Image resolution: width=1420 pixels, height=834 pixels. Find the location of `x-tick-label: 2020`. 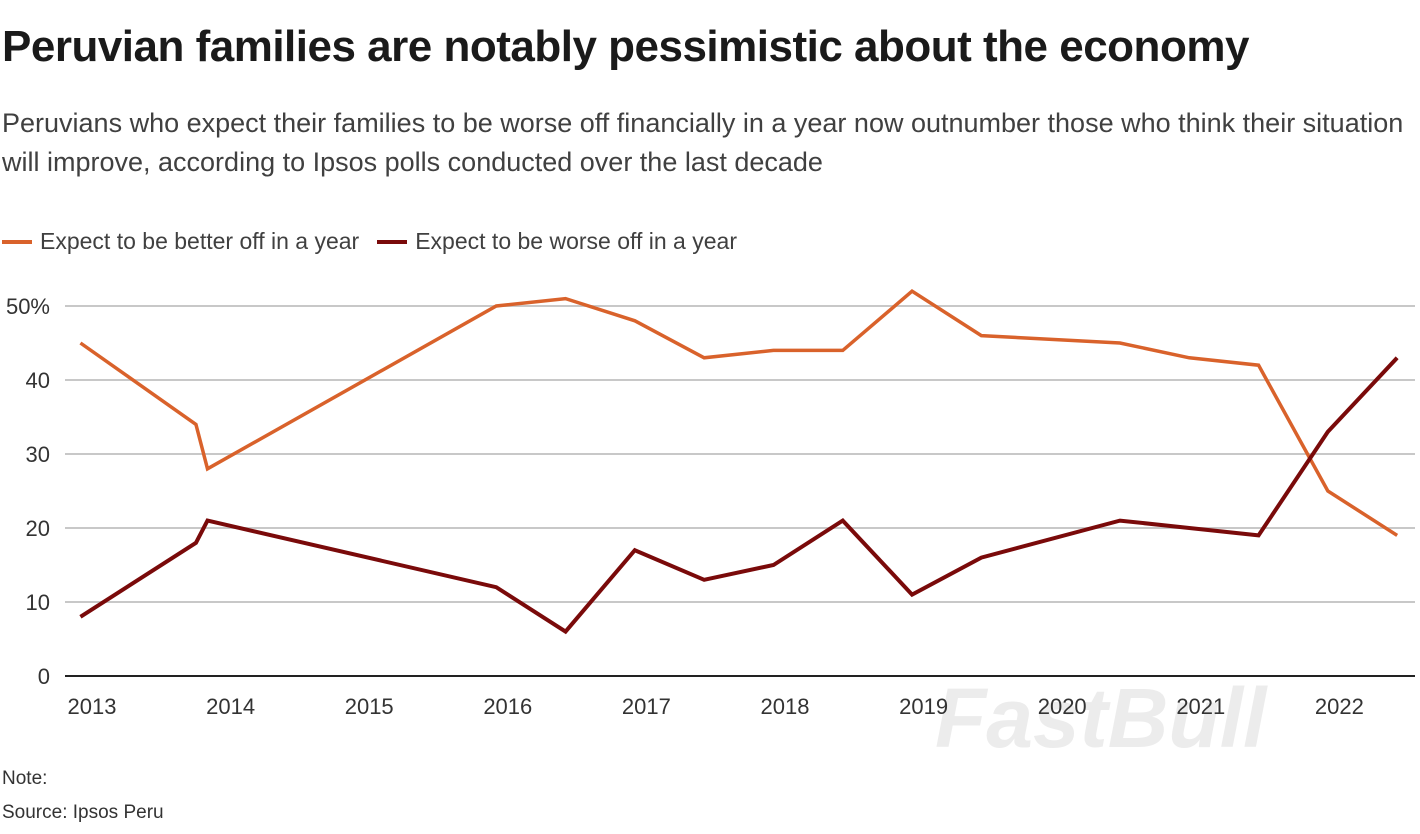

x-tick-label: 2020 is located at coordinates (1062, 706).